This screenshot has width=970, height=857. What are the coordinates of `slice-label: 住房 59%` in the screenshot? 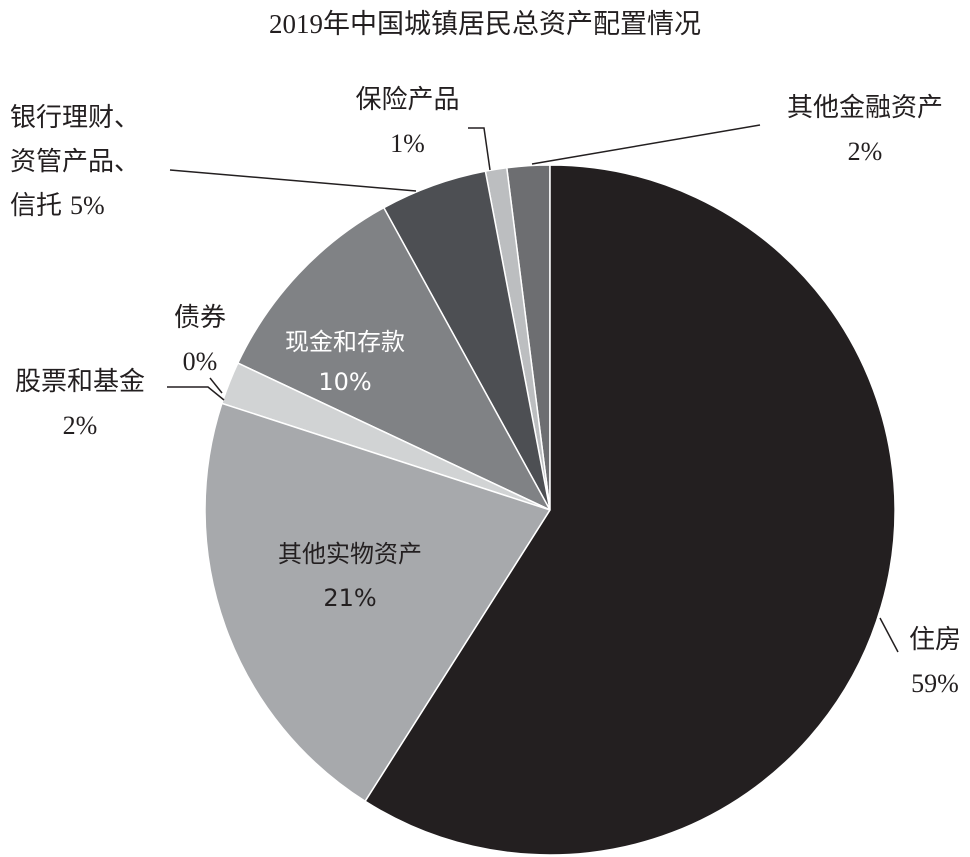 It's located at (932, 662).